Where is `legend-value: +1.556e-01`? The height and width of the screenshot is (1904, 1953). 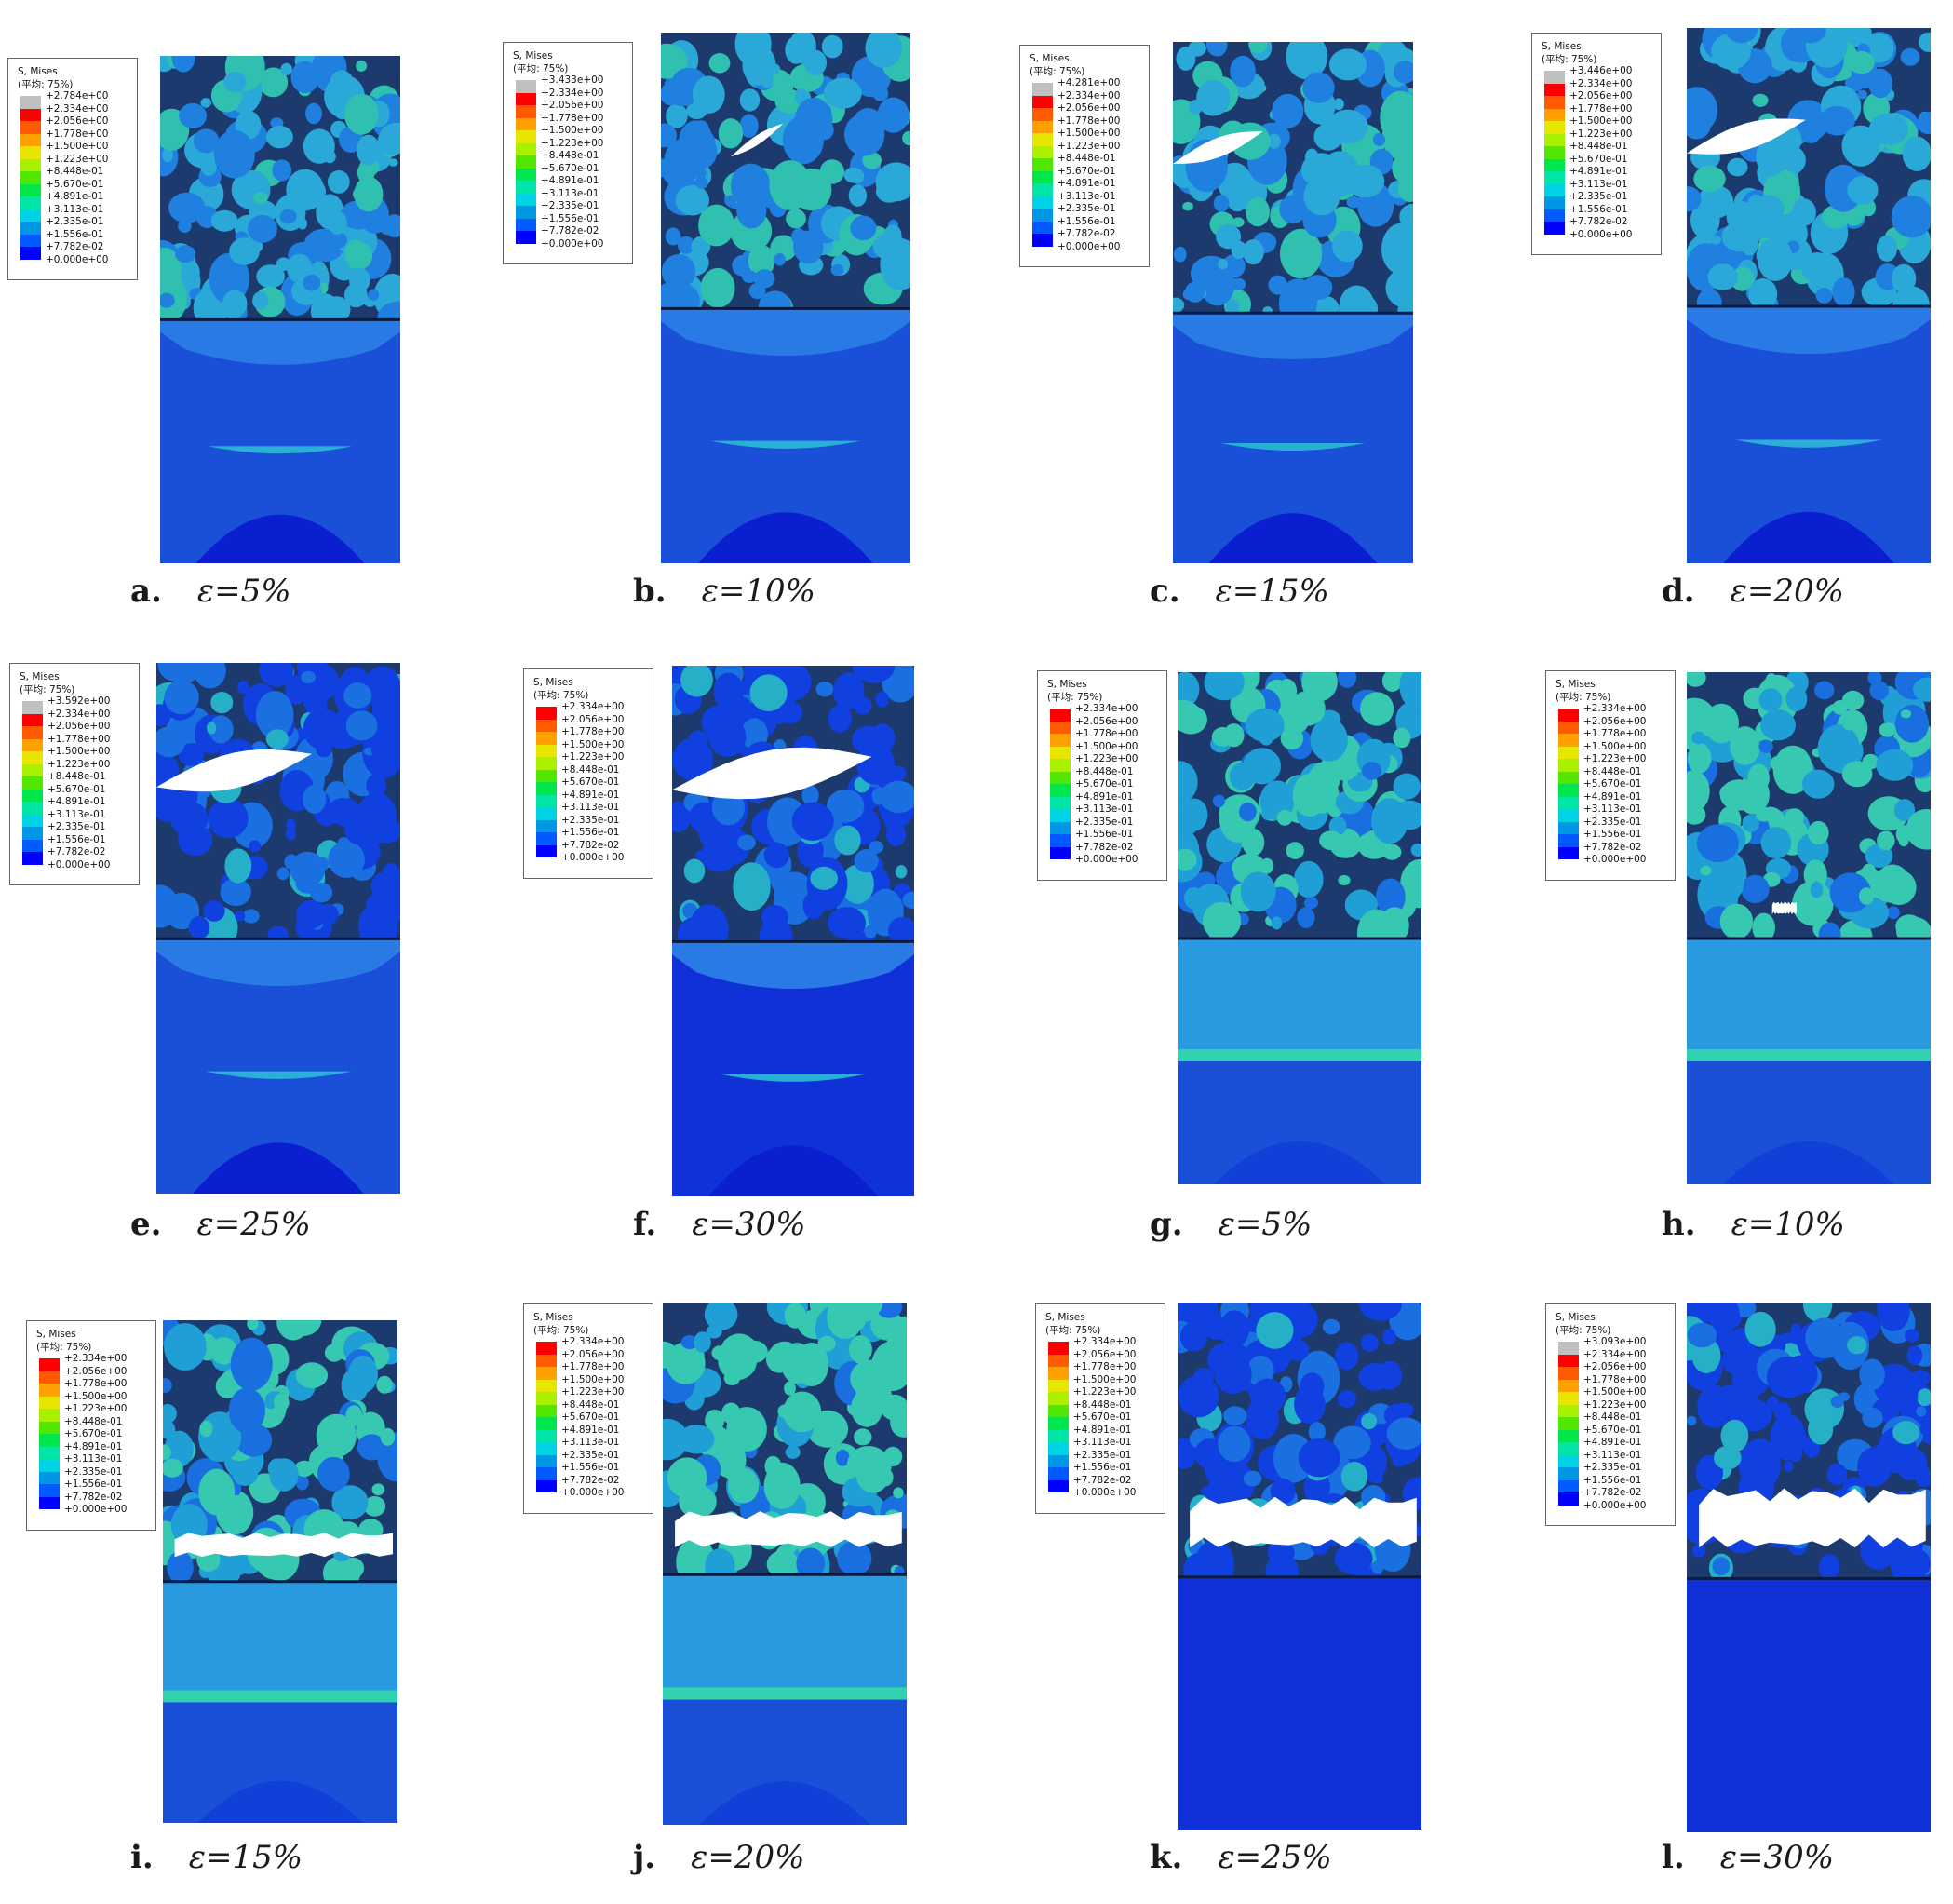 legend-value: +1.556e-01 is located at coordinates (590, 1467).